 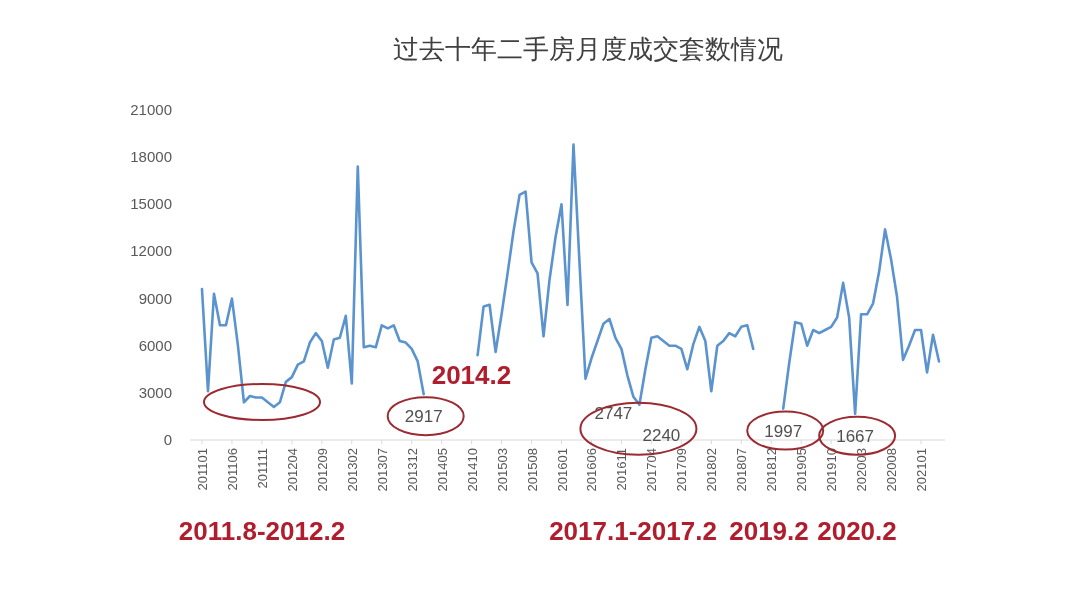 What do you see at coordinates (742, 470) in the screenshot?
I see `x-tick-label: 201807` at bounding box center [742, 470].